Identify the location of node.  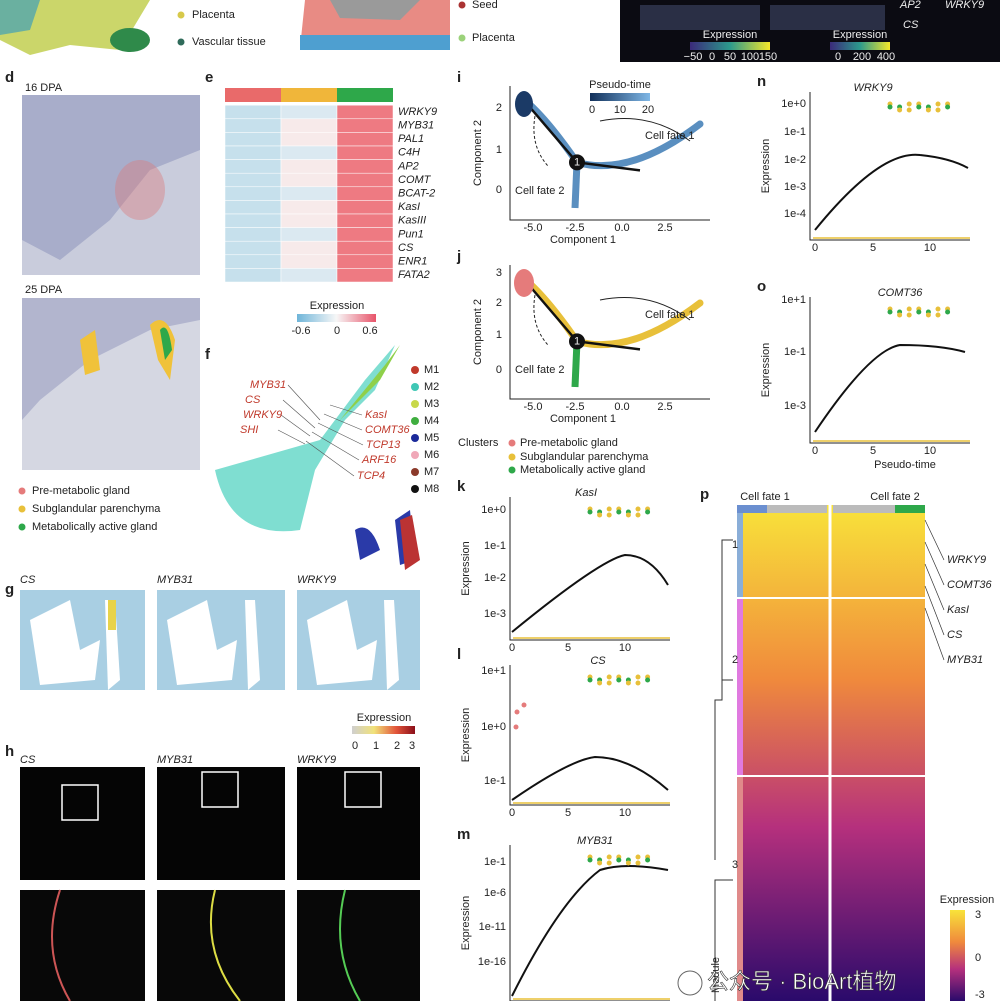
(577, 341).